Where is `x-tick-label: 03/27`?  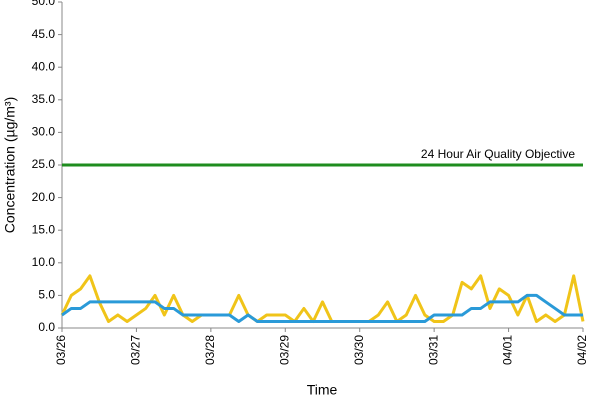 x-tick-label: 03/27 is located at coordinates (136, 350).